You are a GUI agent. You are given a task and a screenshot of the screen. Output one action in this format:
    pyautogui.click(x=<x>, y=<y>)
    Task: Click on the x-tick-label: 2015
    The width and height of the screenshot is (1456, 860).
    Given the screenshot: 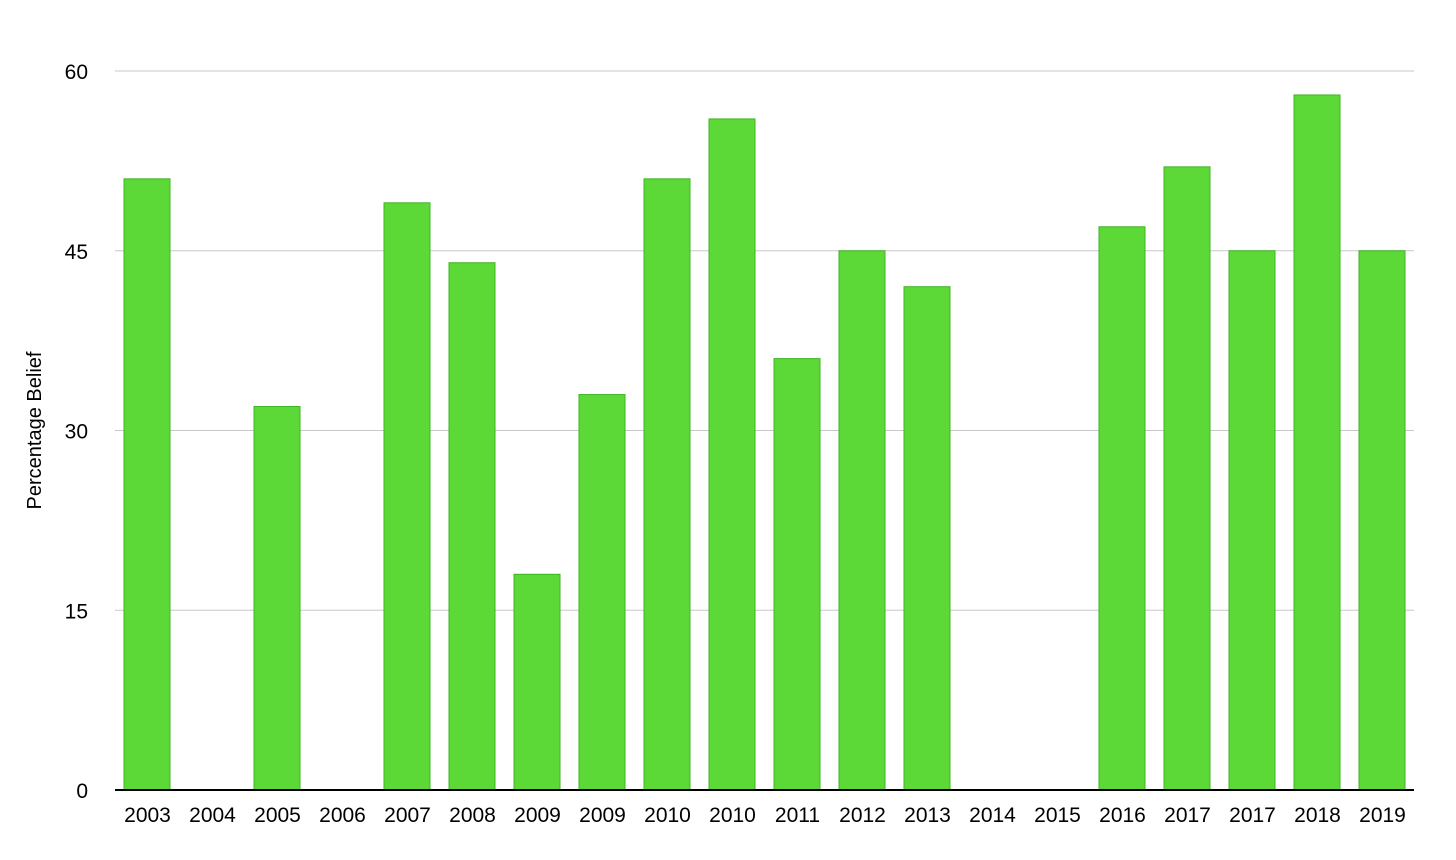 What is the action you would take?
    pyautogui.click(x=1057, y=815)
    